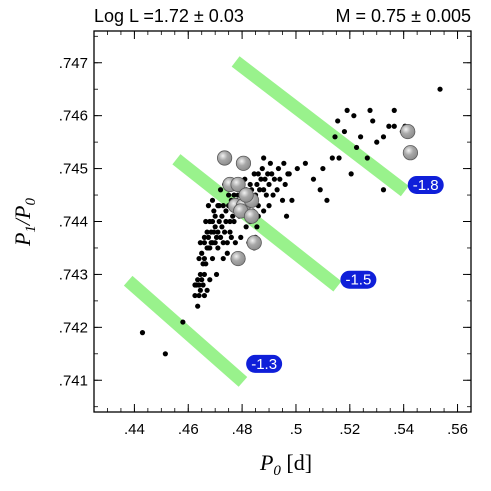  What do you see at coordinates (22, 212) in the screenshot?
I see `y-title-den: P` at bounding box center [22, 212].